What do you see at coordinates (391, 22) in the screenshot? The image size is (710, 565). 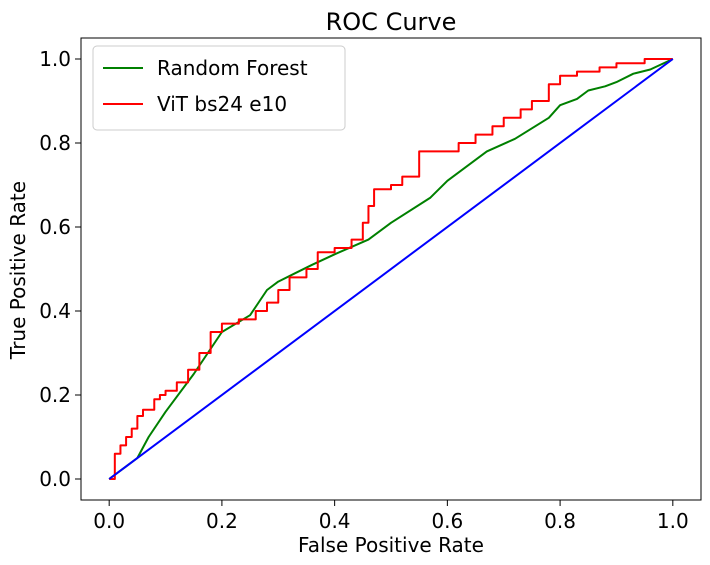 I see `chart-title: ROC Curve` at bounding box center [391, 22].